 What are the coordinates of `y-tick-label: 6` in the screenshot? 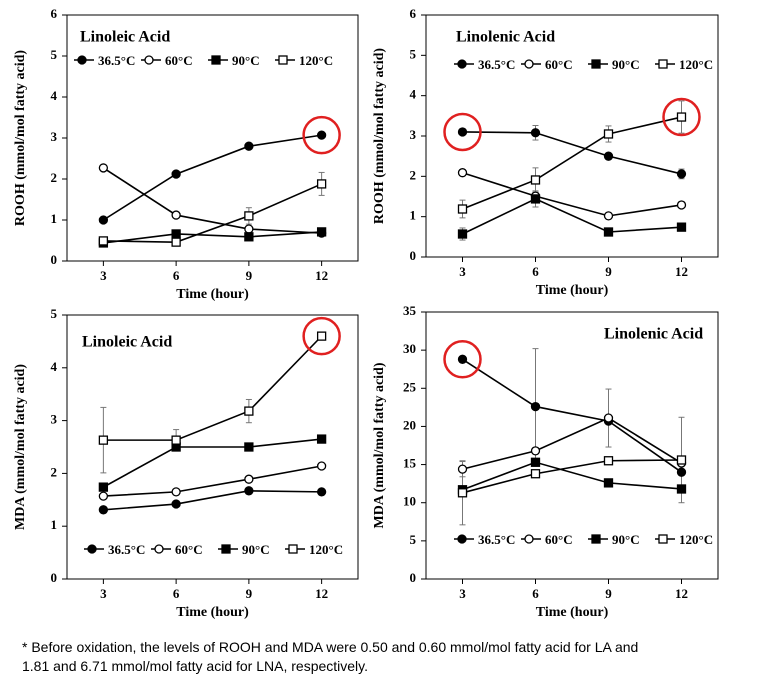 It's located at (54, 13).